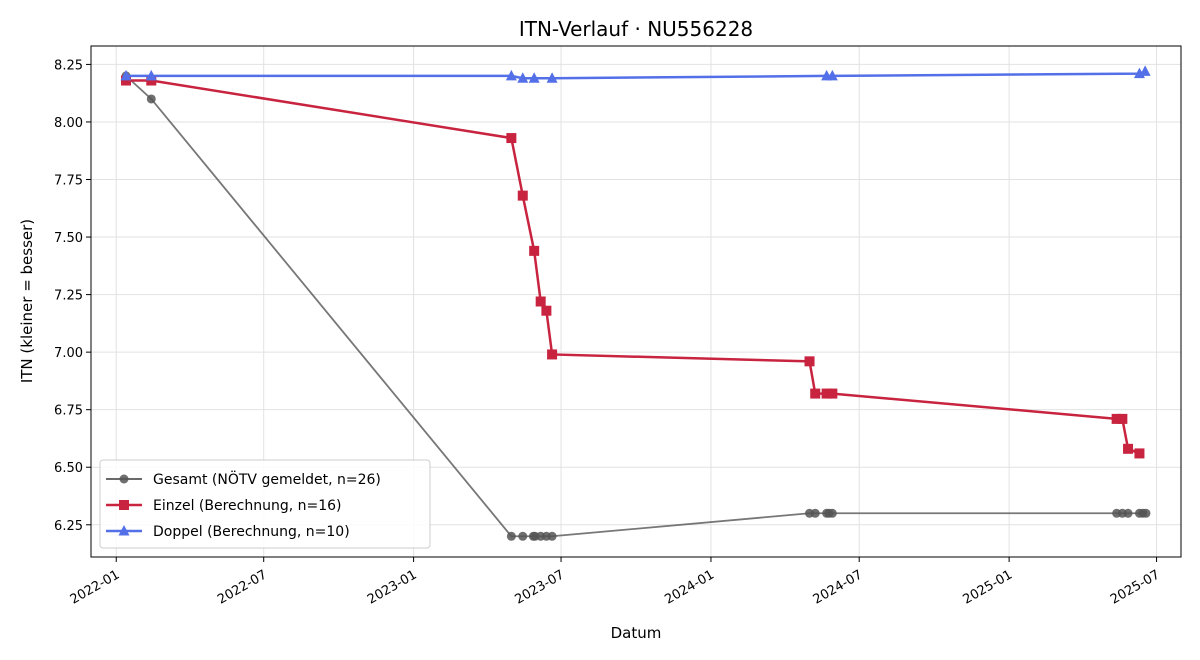 The height and width of the screenshot is (660, 1200). I want to click on series-line, so click(636, 75).